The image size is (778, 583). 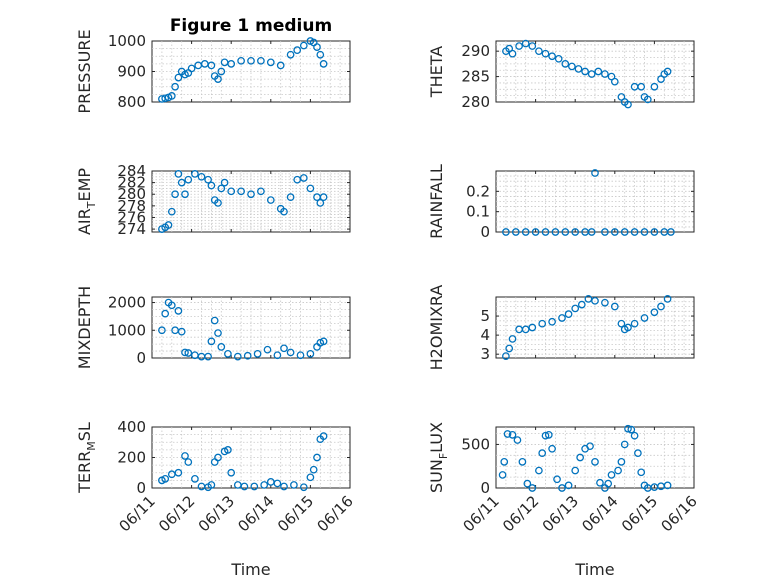 I want to click on subplot-1: 800 900 1000 PRESSURE, so click(x=213, y=71).